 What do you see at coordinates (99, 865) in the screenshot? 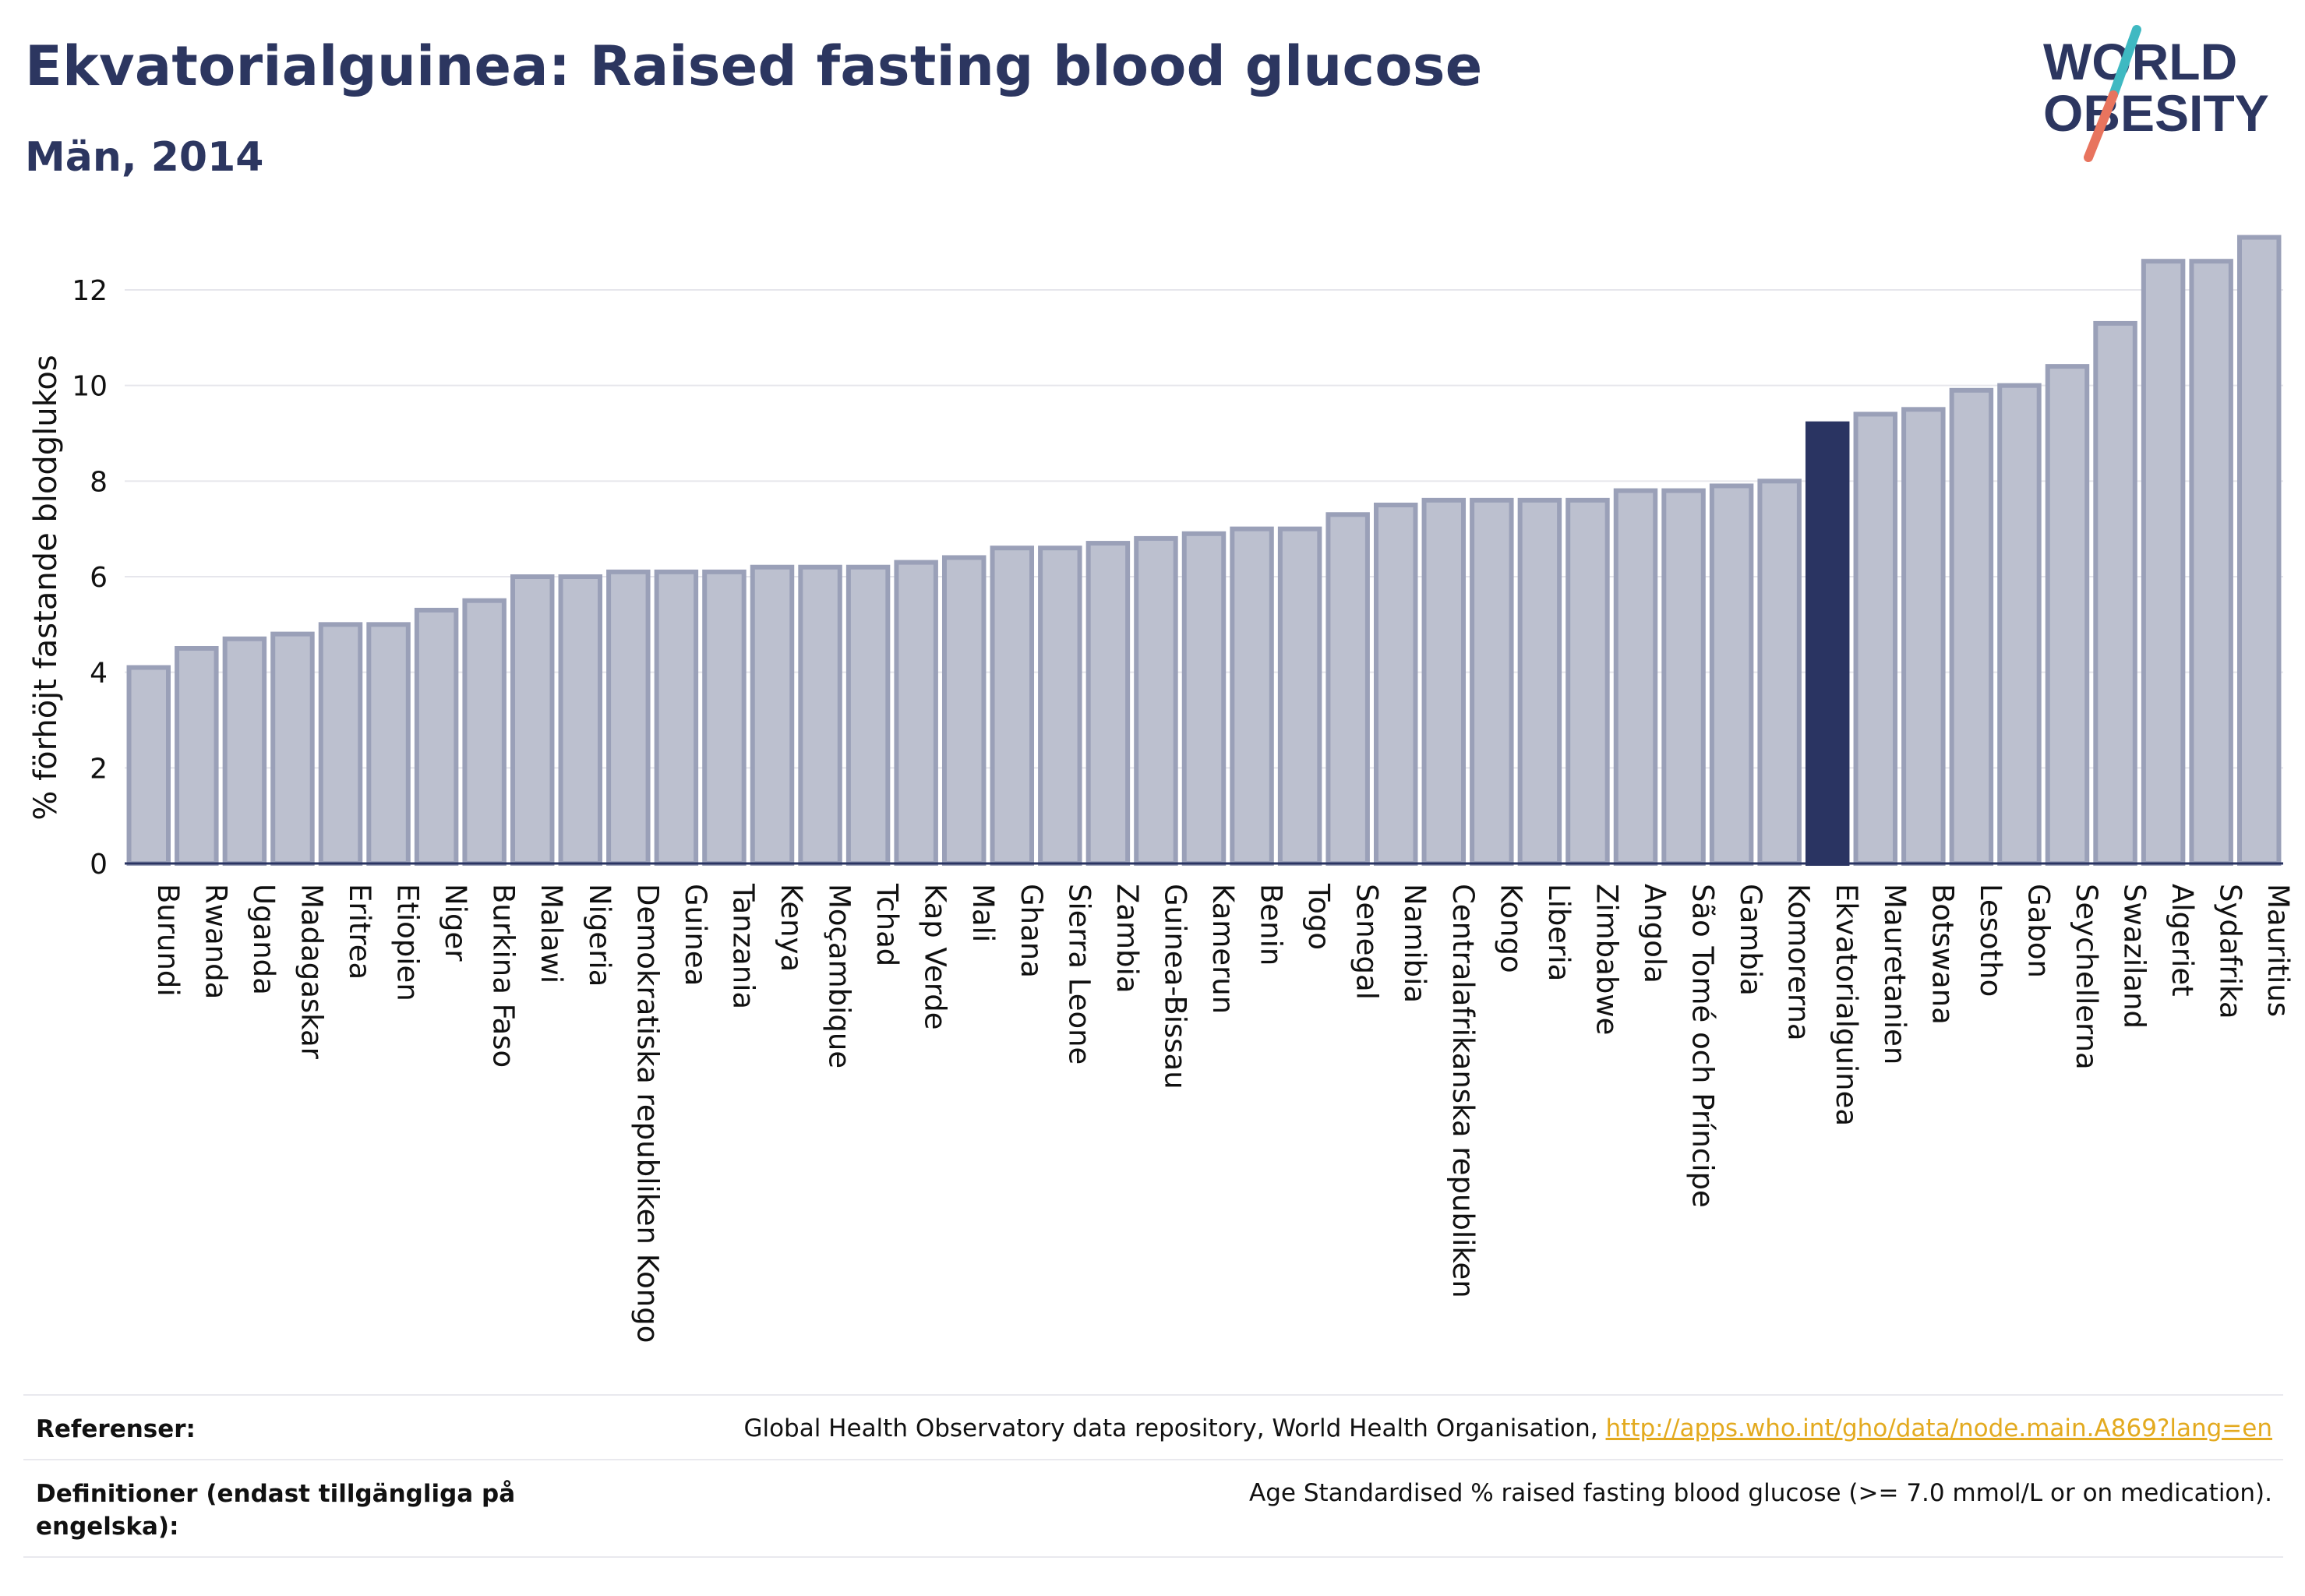
I see `y-tick-label: 0` at bounding box center [99, 865].